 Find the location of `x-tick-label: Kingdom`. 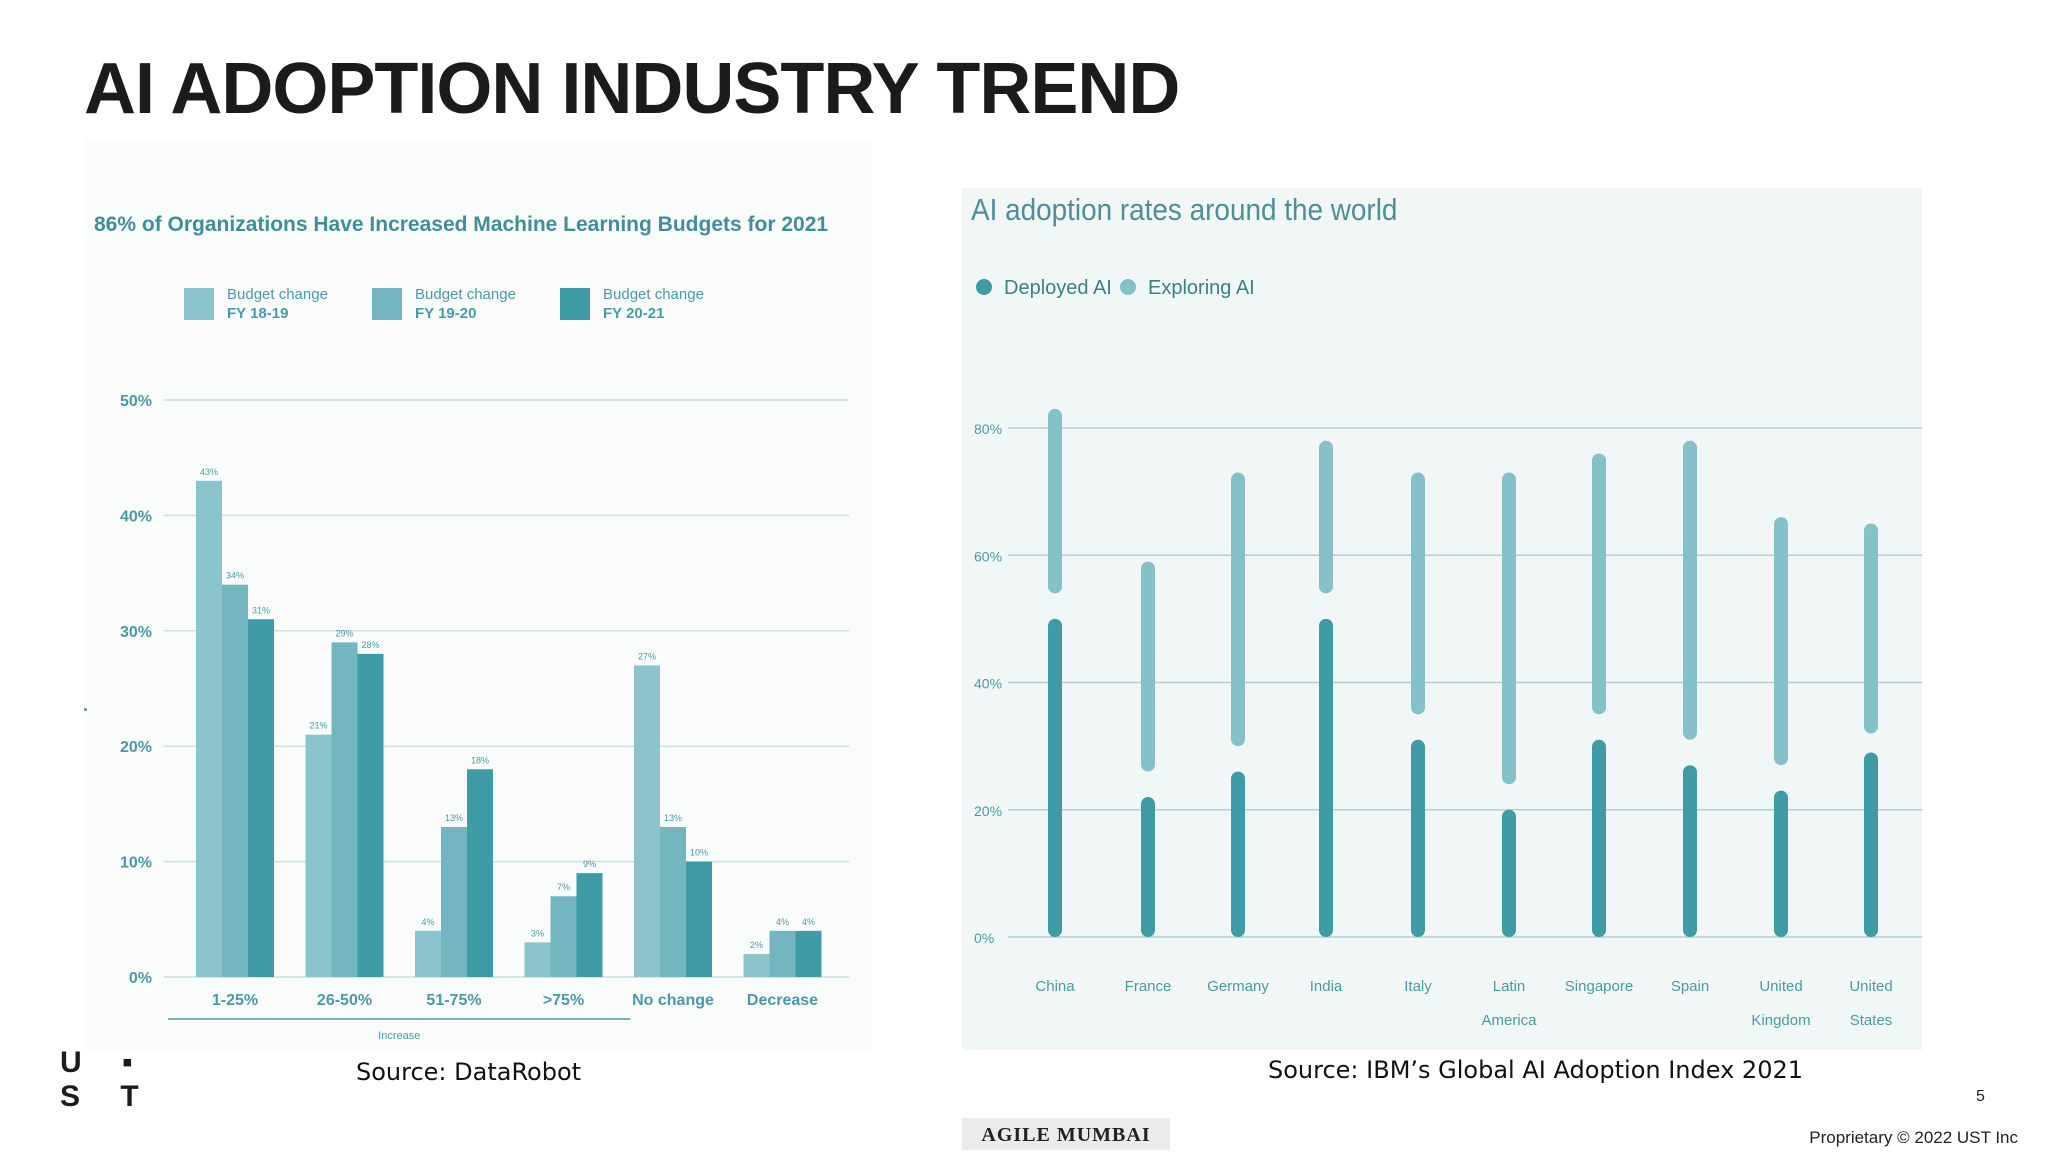

x-tick-label: Kingdom is located at coordinates (1780, 1020).